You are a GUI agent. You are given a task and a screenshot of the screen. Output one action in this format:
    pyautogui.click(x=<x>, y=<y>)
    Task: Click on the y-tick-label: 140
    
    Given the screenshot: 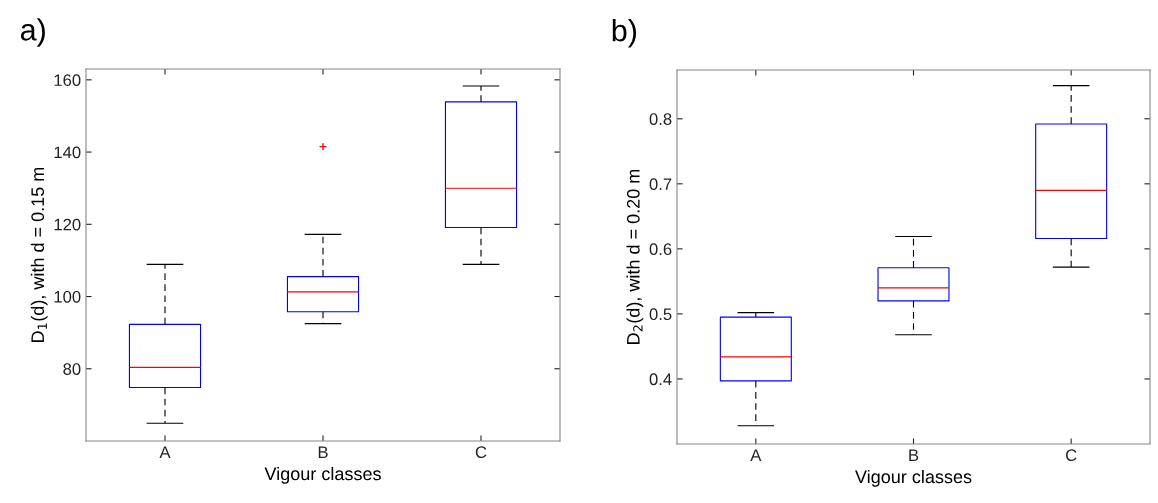 What is the action you would take?
    pyautogui.click(x=67, y=152)
    